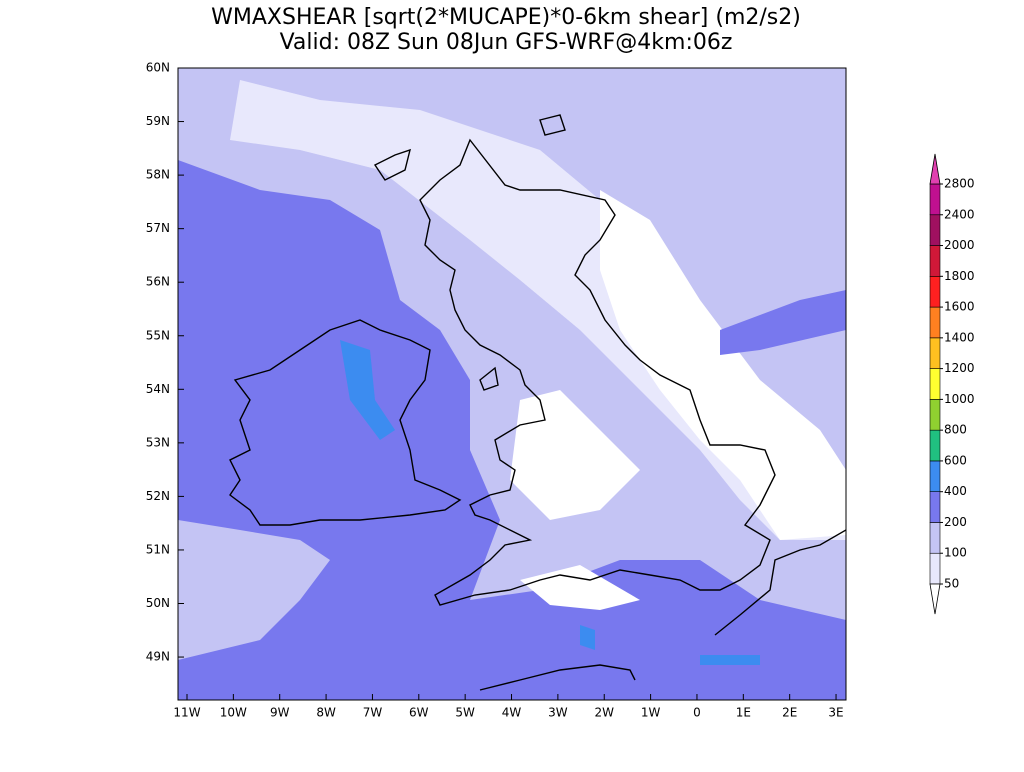 The width and height of the screenshot is (1024, 772). I want to click on lon-tick-label: 11W, so click(186, 713).